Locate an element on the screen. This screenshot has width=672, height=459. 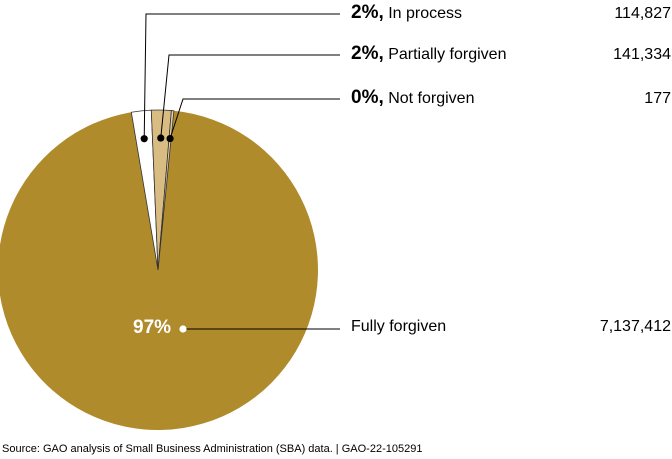
label-partially-forgiven: 2%, Partially forgiven is located at coordinates (428, 54).